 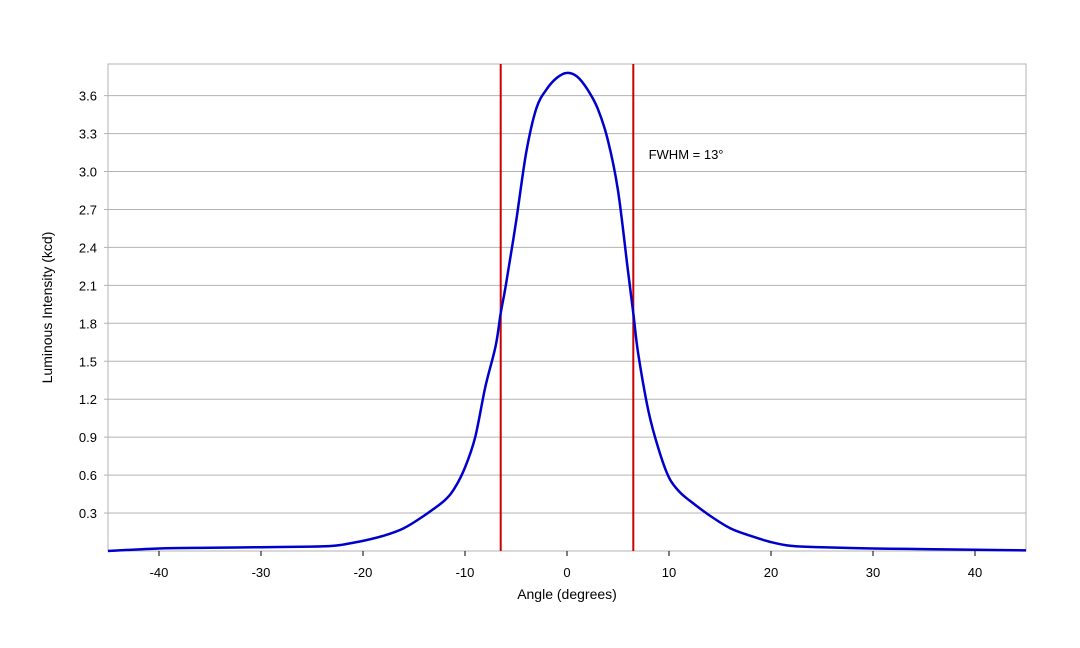 What do you see at coordinates (88, 513) in the screenshot?
I see `y-tick-label: 0.3` at bounding box center [88, 513].